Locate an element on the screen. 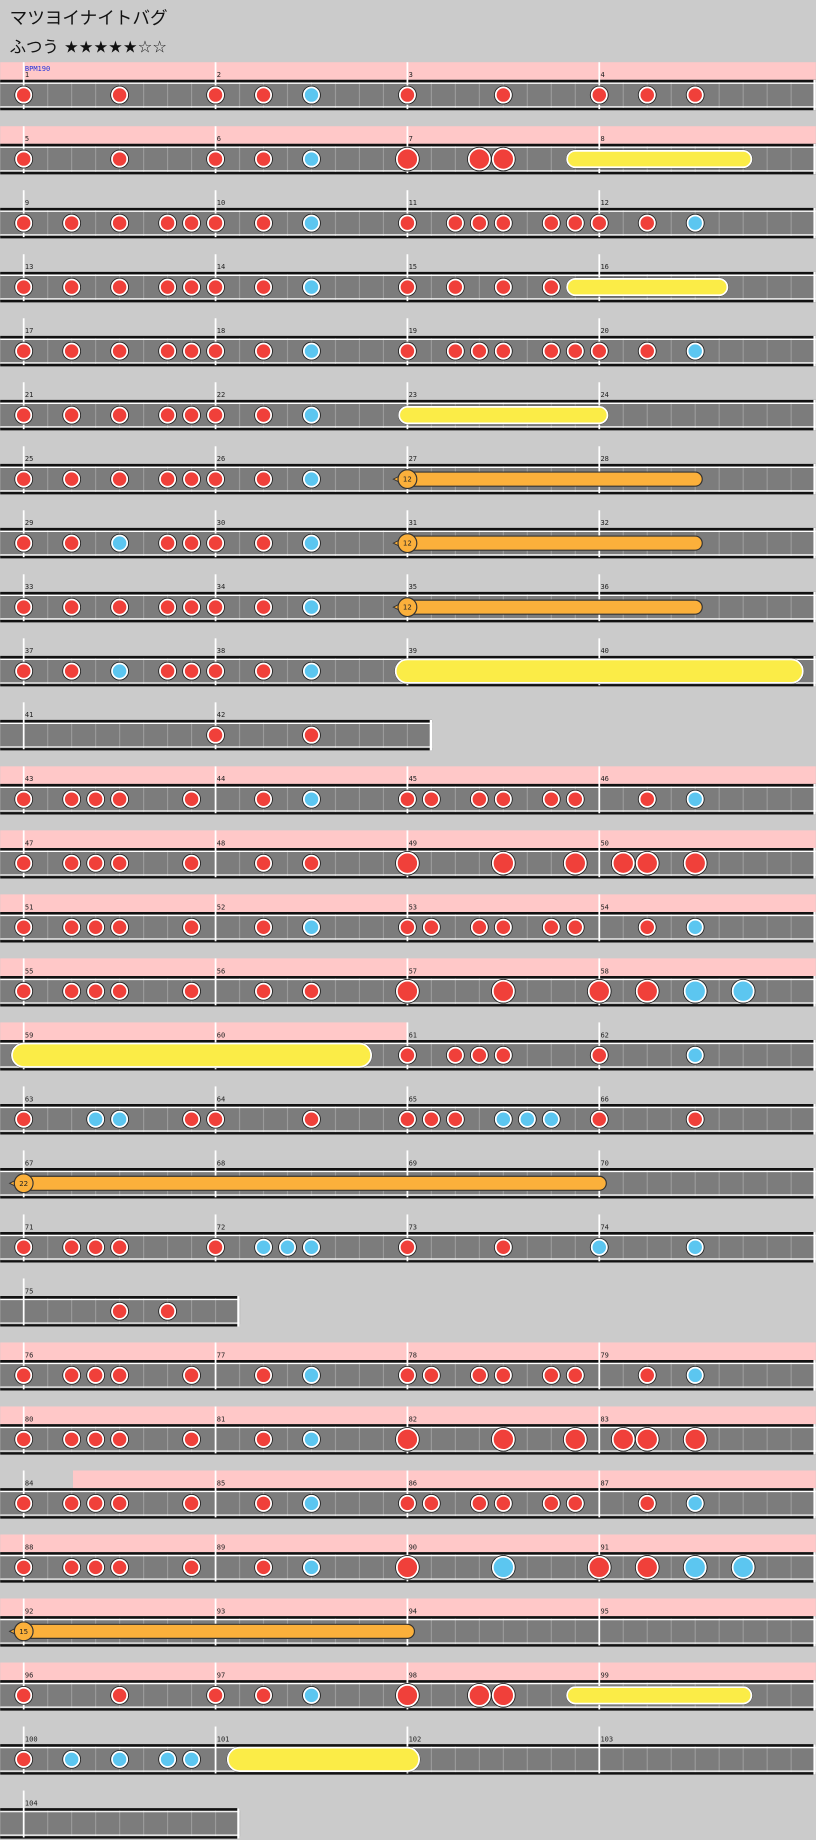 The image size is (816, 1840). measure-number: 39 is located at coordinates (413, 650).